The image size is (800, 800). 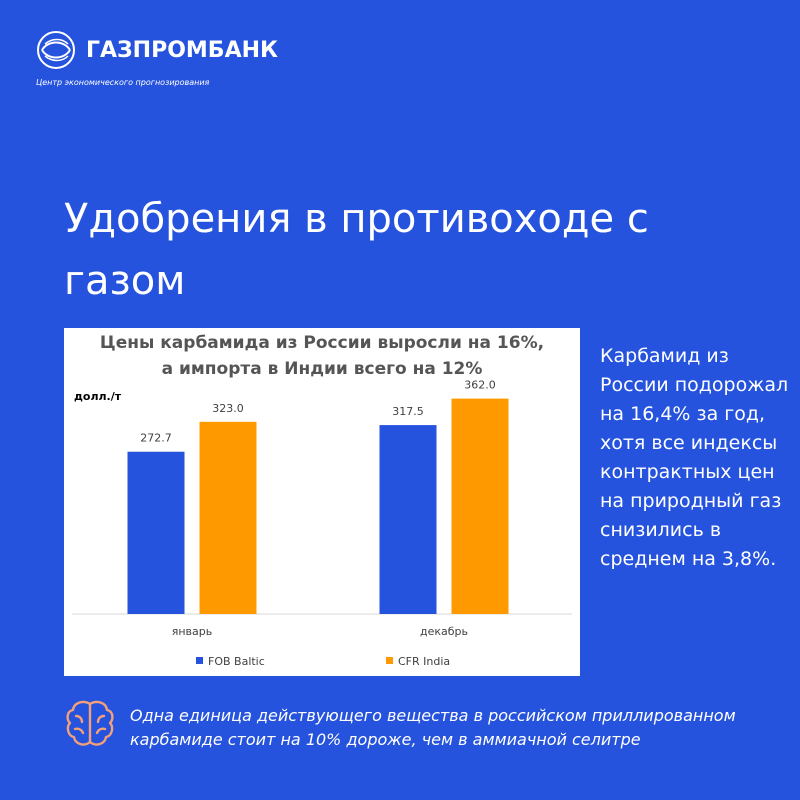 What do you see at coordinates (322, 369) in the screenshot?
I see `chart-title-line-2: а импорта в Индии всего на 12%` at bounding box center [322, 369].